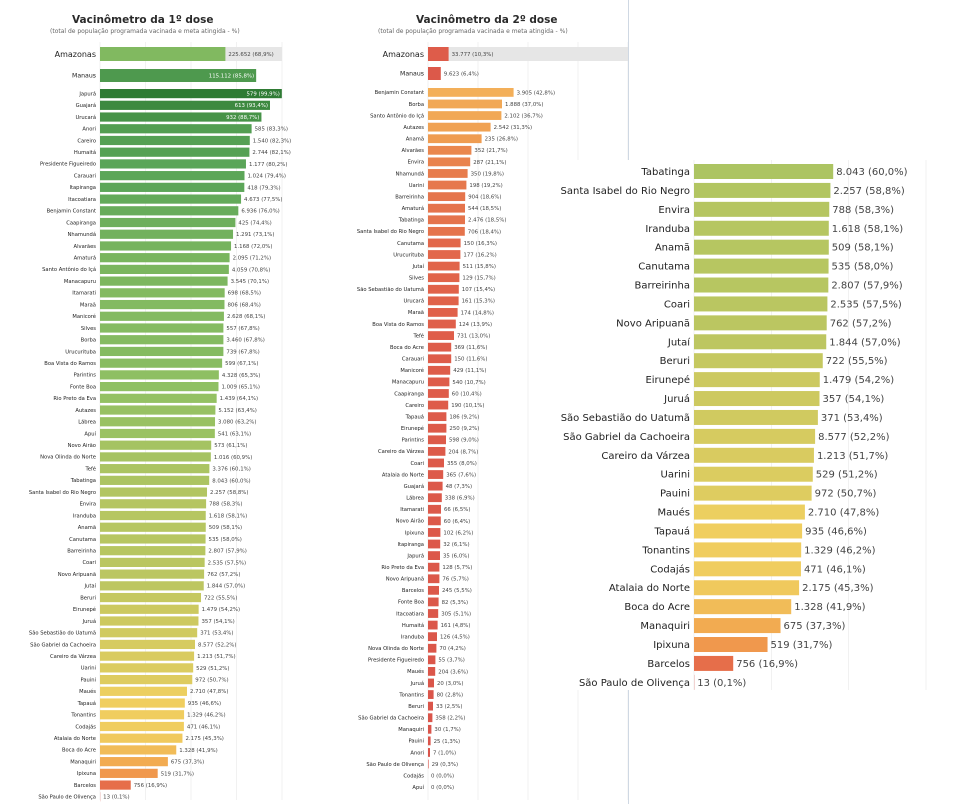  What do you see at coordinates (251, 106) in the screenshot?
I see `value-label: 613 (93,4%)` at bounding box center [251, 106].